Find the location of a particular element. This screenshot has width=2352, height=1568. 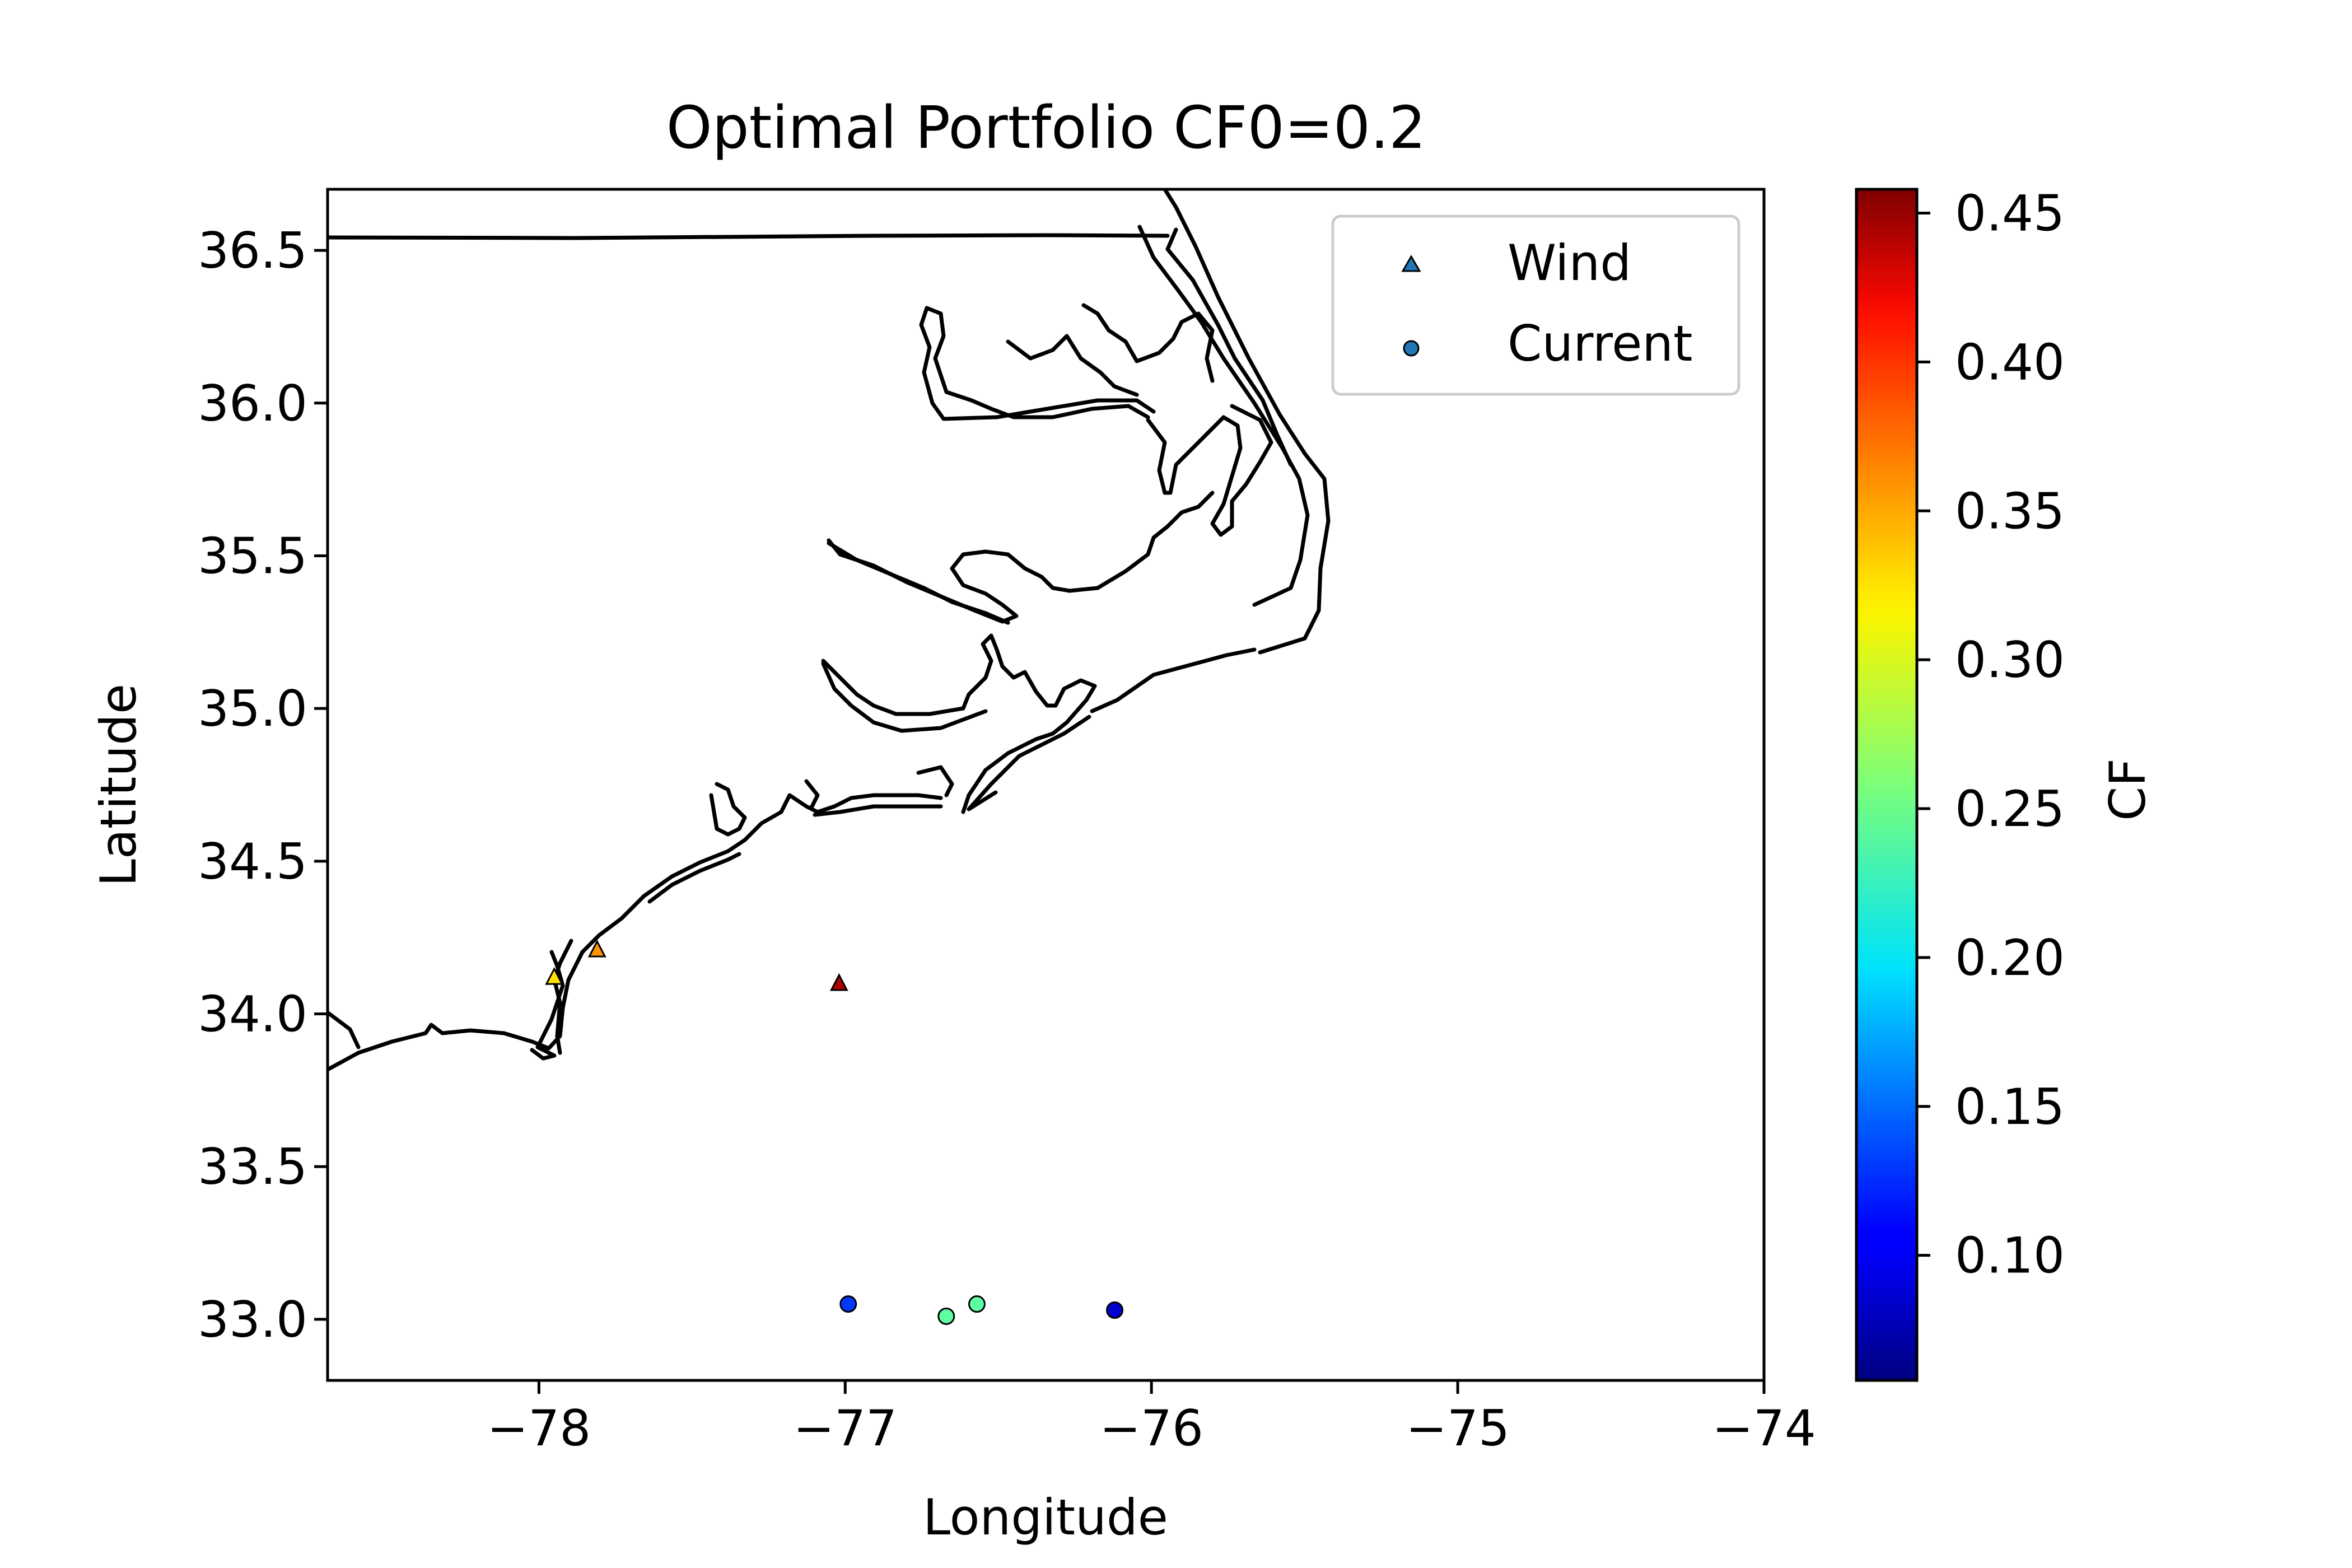

neuse-river is located at coordinates (959, 687).